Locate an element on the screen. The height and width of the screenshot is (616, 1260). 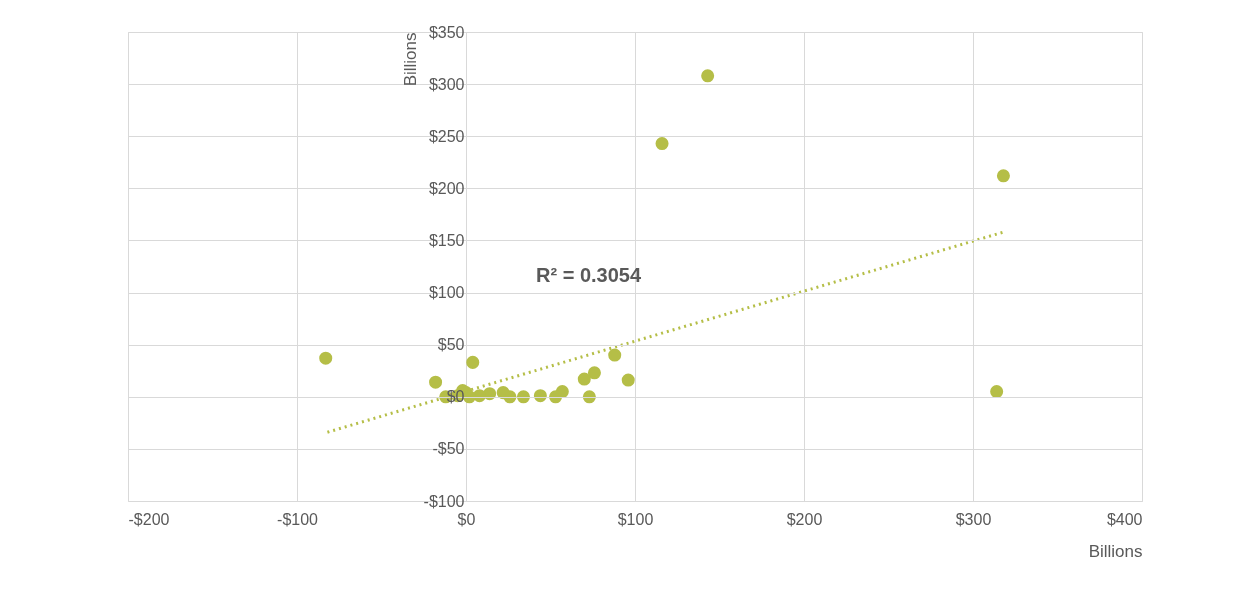
y-tick-label: $50 is located at coordinates (451, 345).